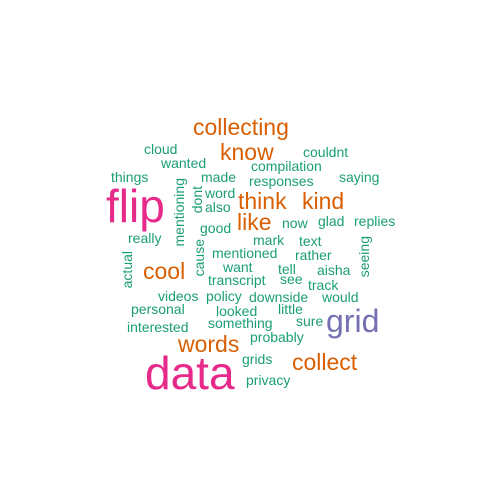 The image size is (504, 504). I want to click on word-flip: flip, so click(135, 206).